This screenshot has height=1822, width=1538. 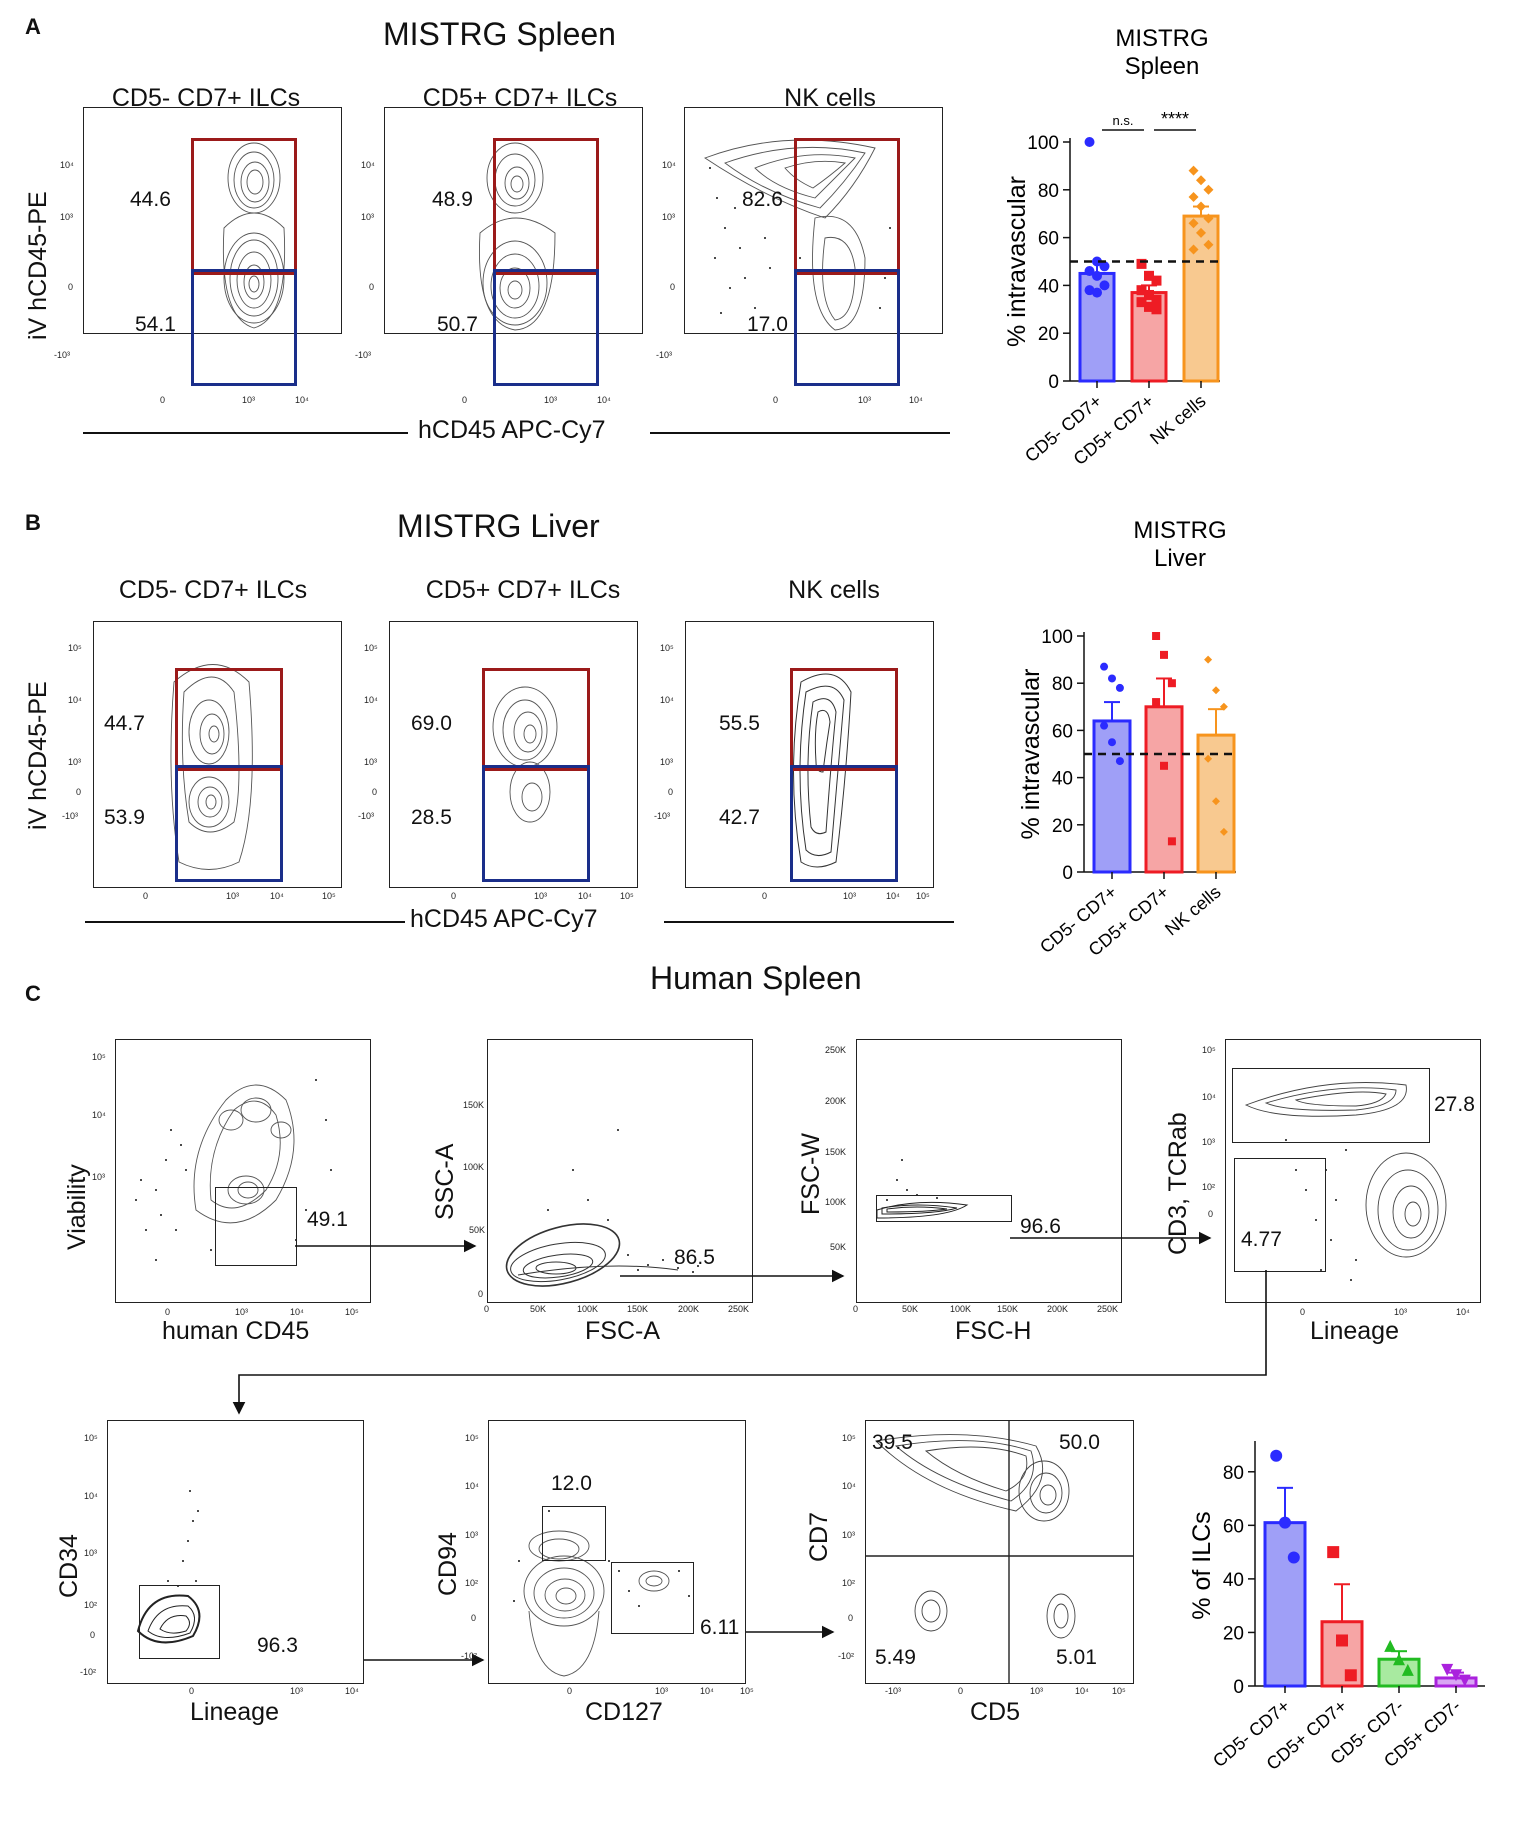 What do you see at coordinates (124, 817) in the screenshot?
I see `gate-value: 53.9` at bounding box center [124, 817].